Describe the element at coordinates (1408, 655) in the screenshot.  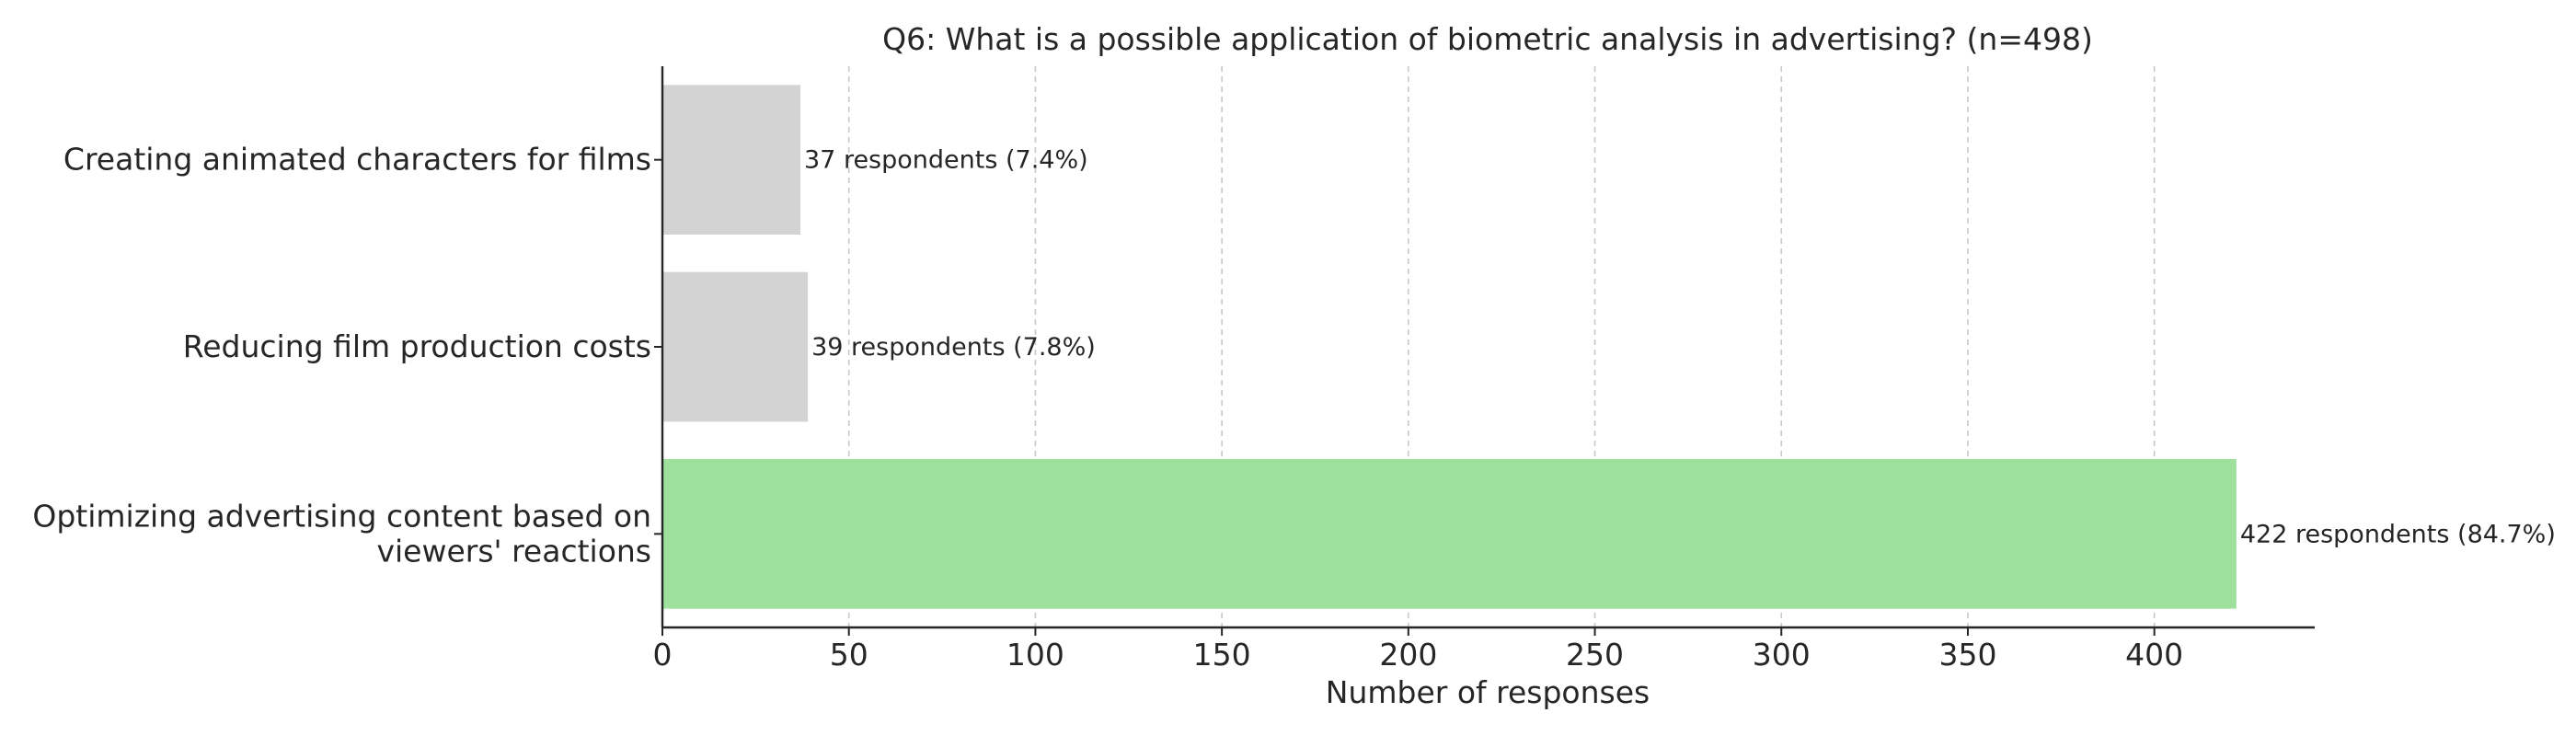
I see `x-tick-label: 200` at that location.